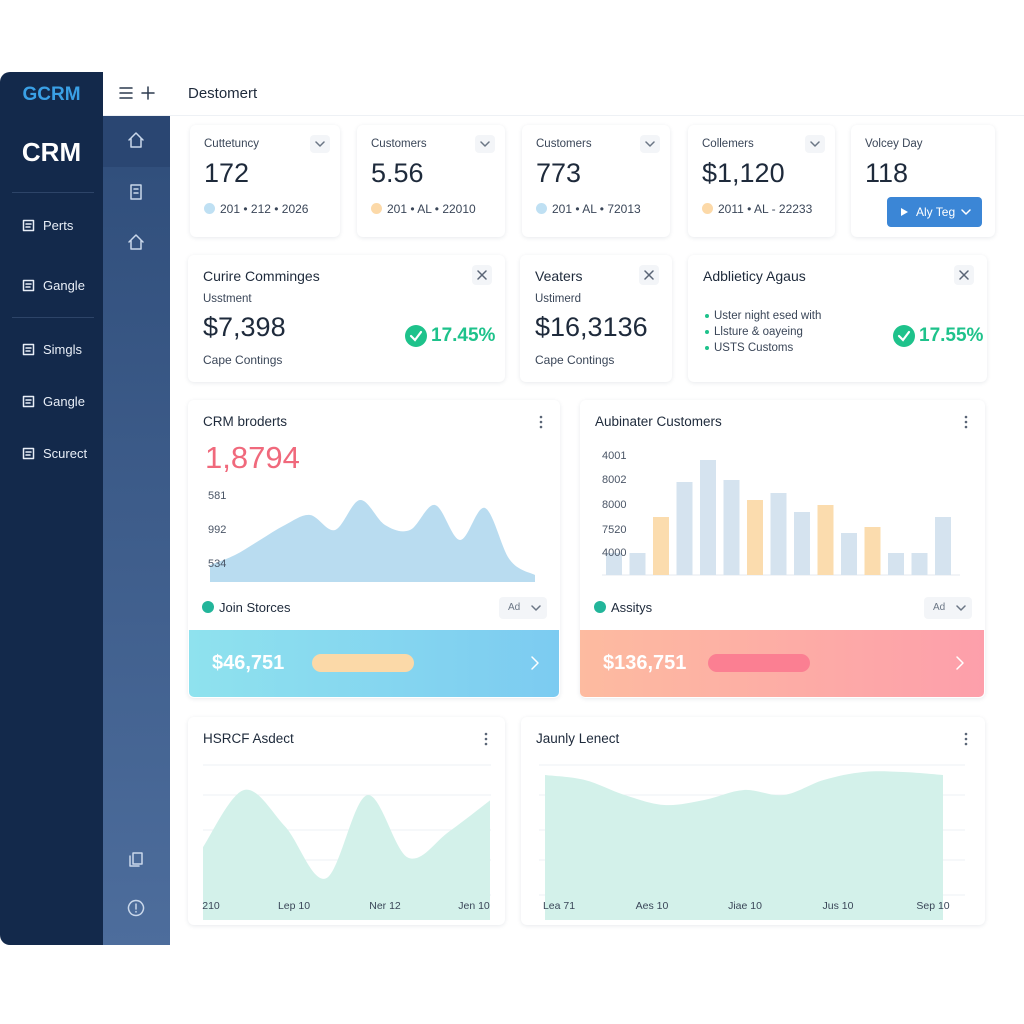  I want to click on summary-strip: $136,751, so click(782, 663).